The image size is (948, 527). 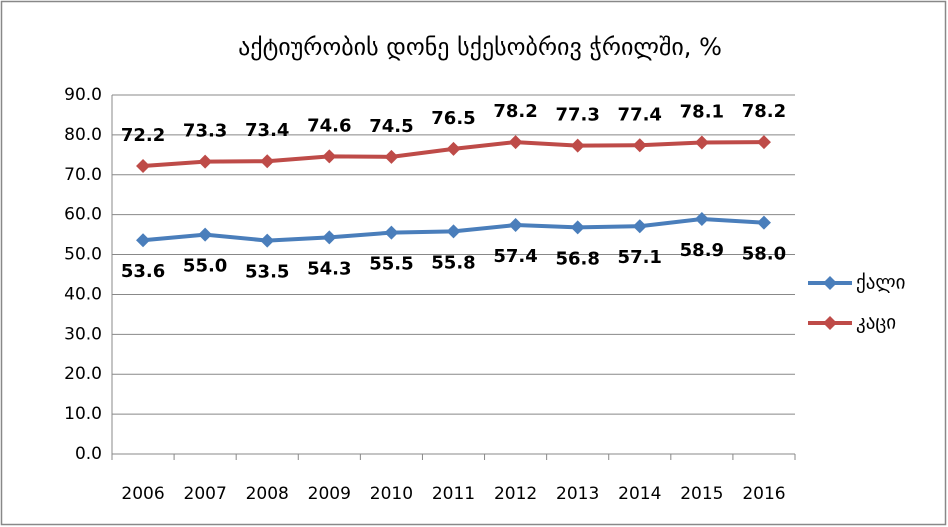 What do you see at coordinates (267, 130) in the screenshot?
I see `data-label: 73.4` at bounding box center [267, 130].